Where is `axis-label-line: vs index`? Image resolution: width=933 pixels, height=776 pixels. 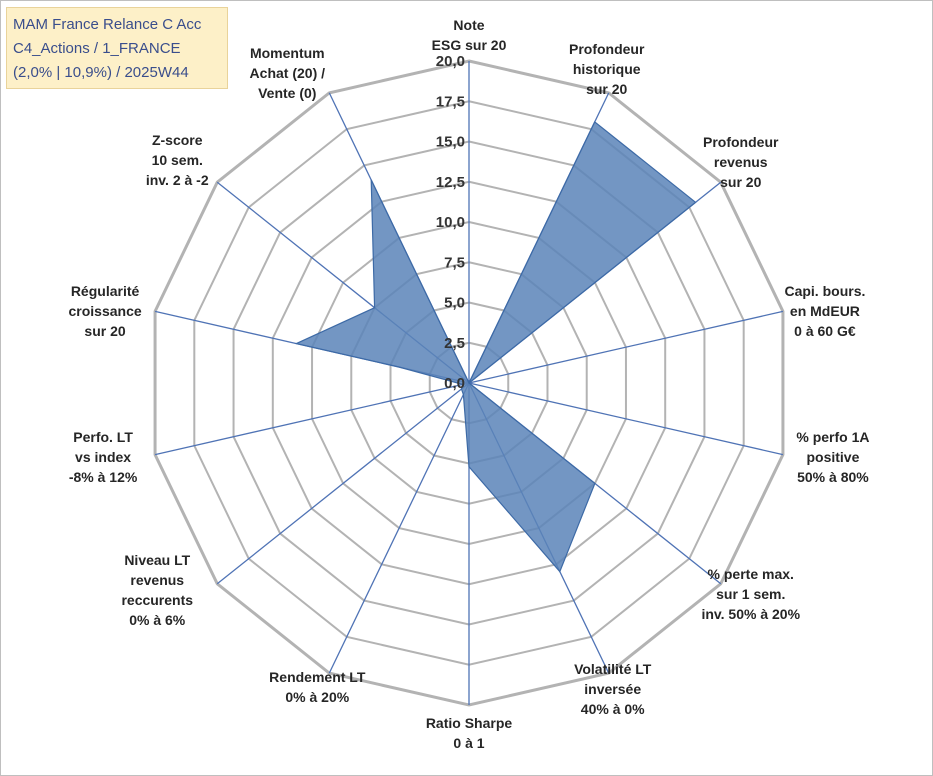 axis-label-line: vs index is located at coordinates (103, 456).